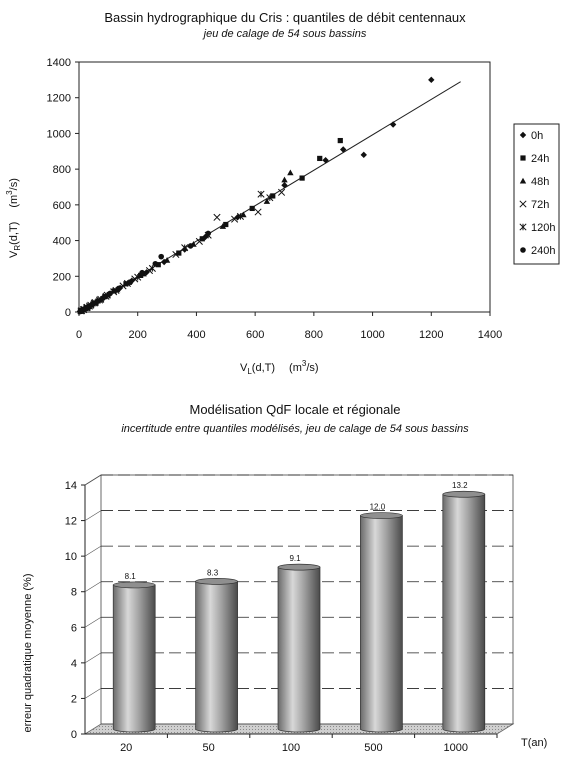 The width and height of the screenshot is (563, 758). What do you see at coordinates (196, 335) in the screenshot?
I see `x-tick-label: 400` at bounding box center [196, 335].